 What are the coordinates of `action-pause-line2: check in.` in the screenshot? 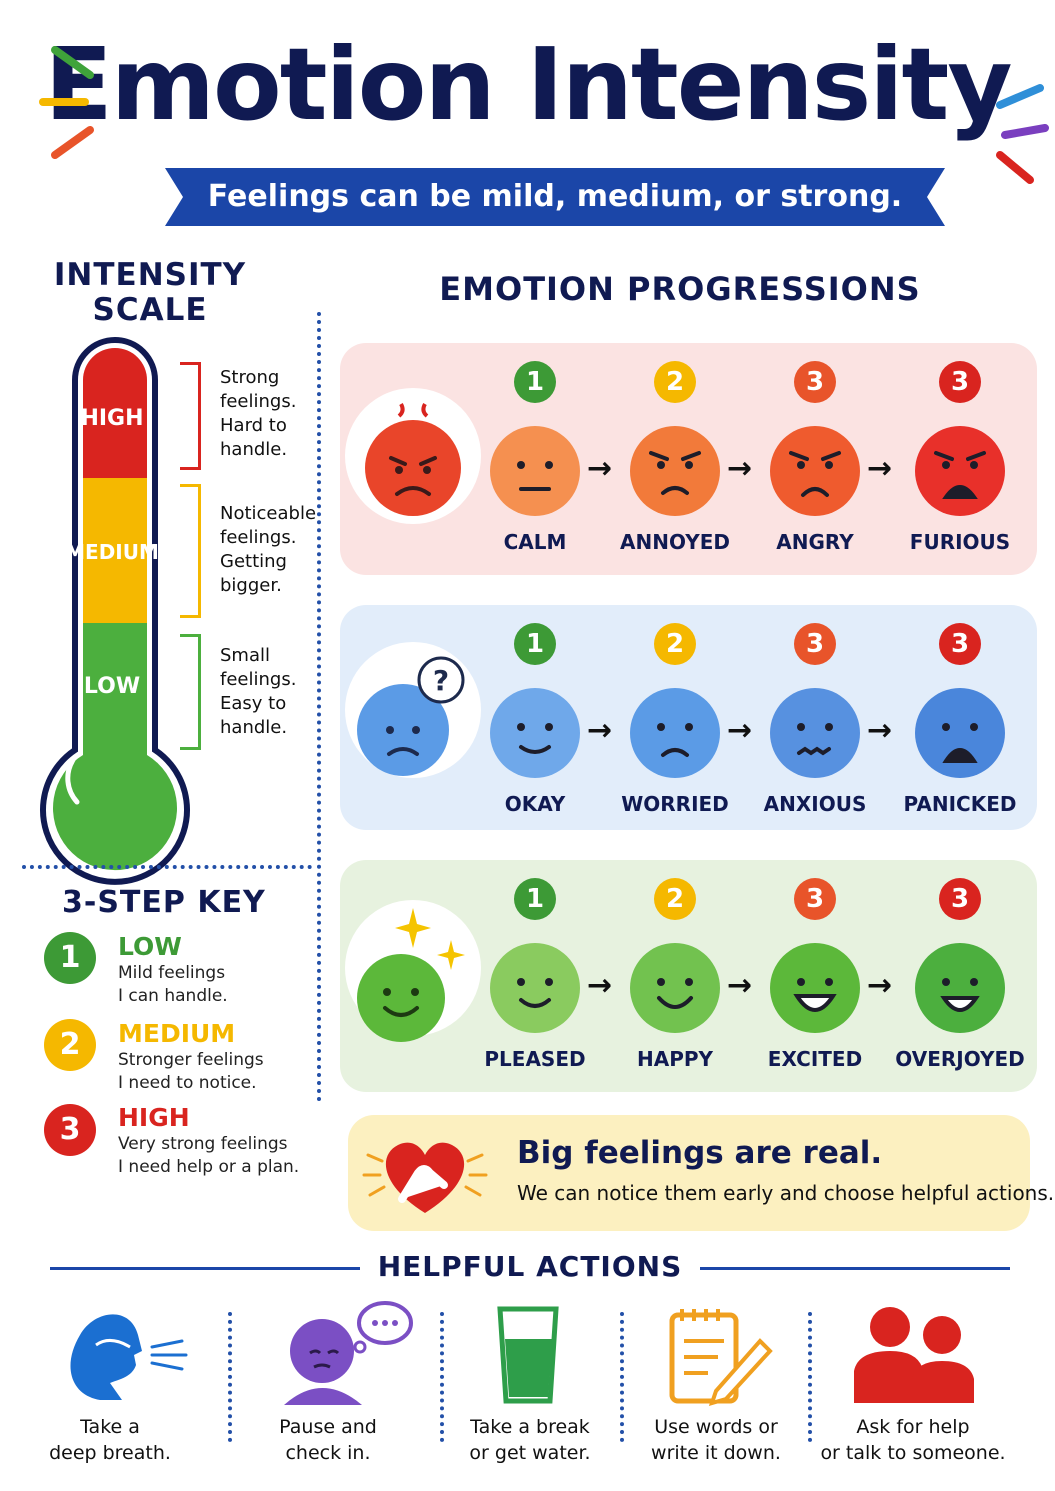 It's located at (328, 1453).